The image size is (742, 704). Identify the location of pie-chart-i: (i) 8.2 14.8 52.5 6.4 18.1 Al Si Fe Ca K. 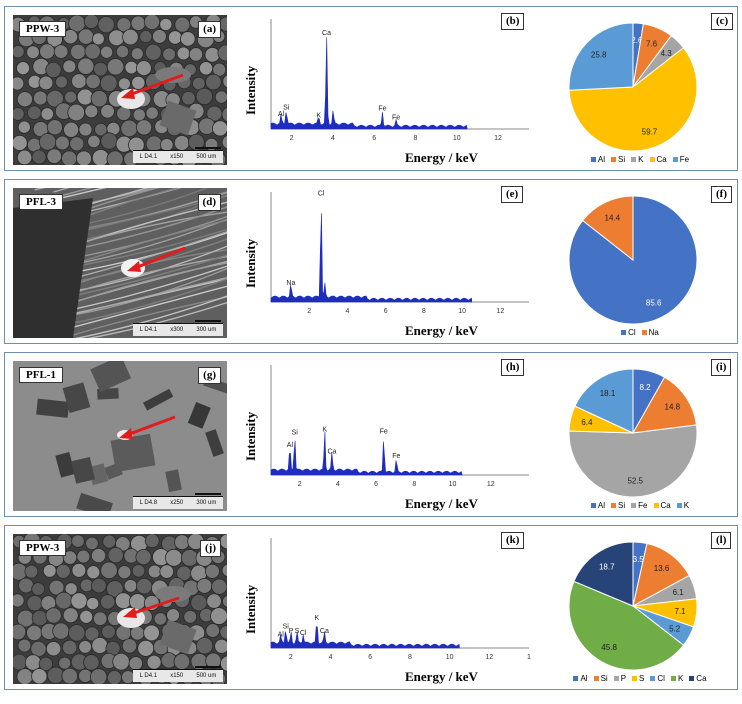
(640, 434).